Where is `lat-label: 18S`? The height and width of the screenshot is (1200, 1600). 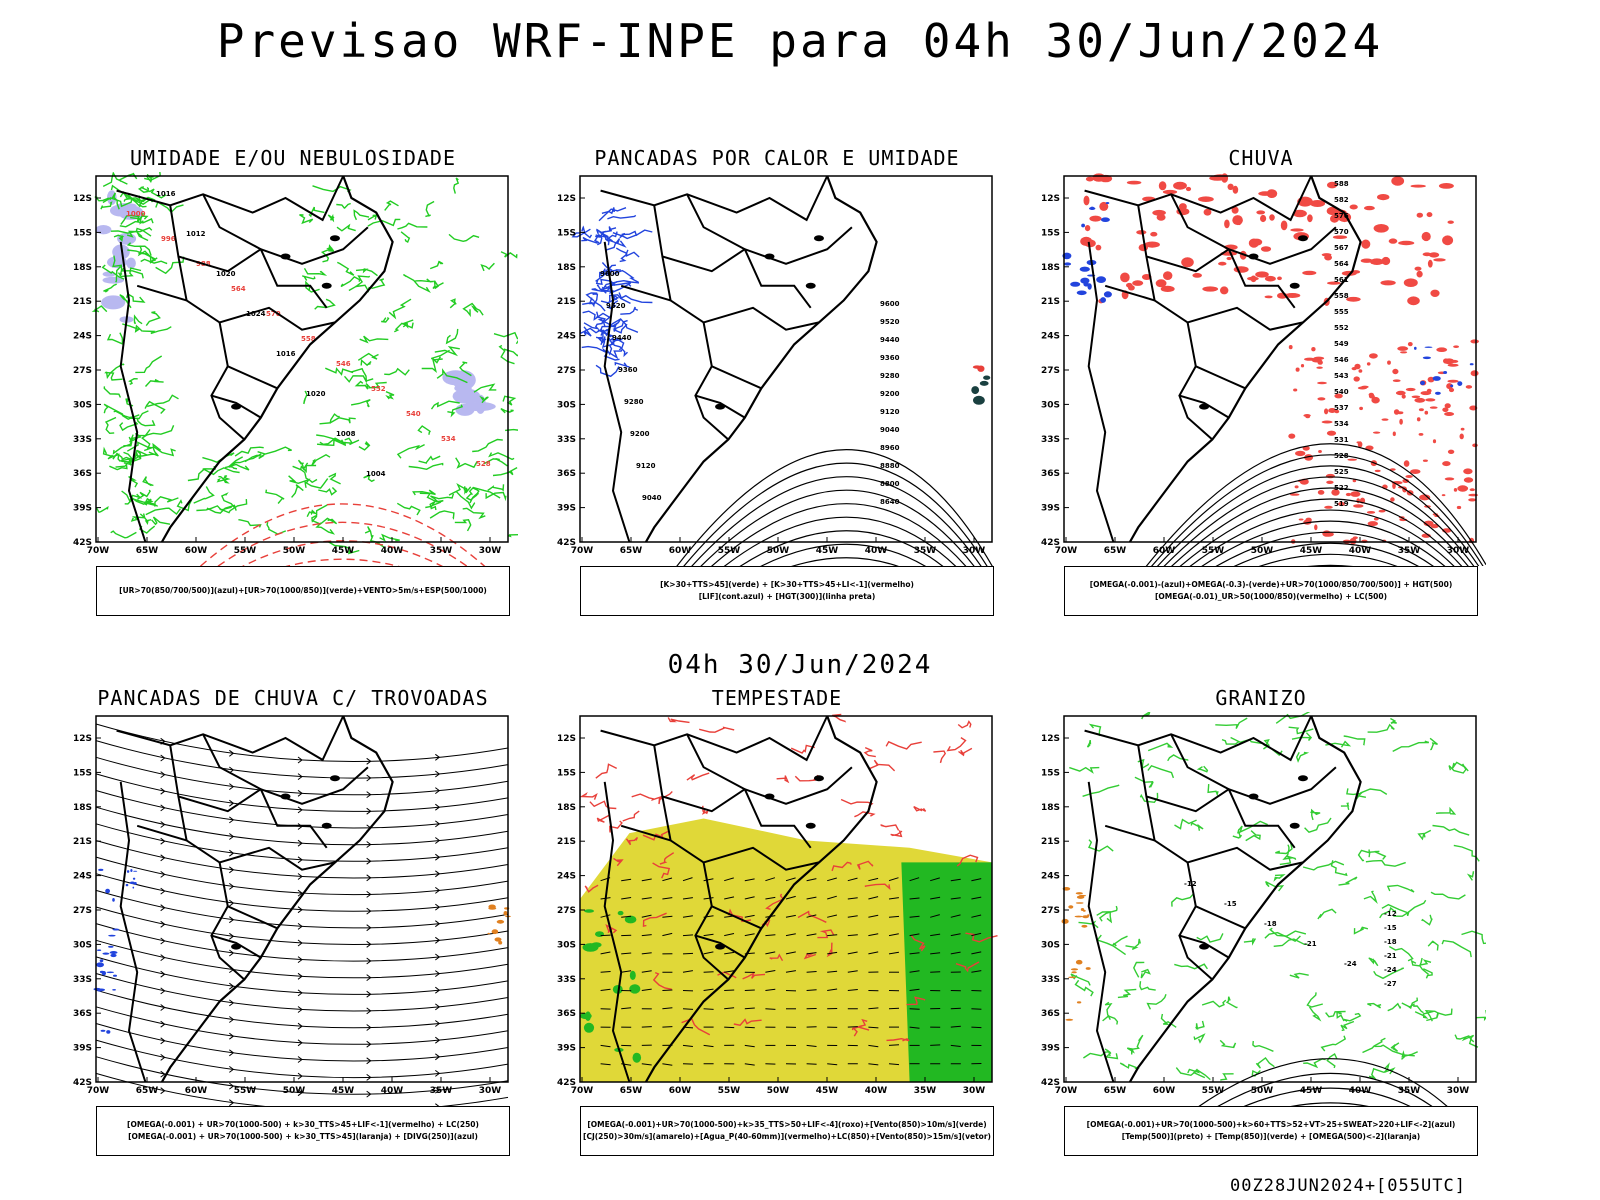 lat-label: 18S is located at coordinates (82, 268).